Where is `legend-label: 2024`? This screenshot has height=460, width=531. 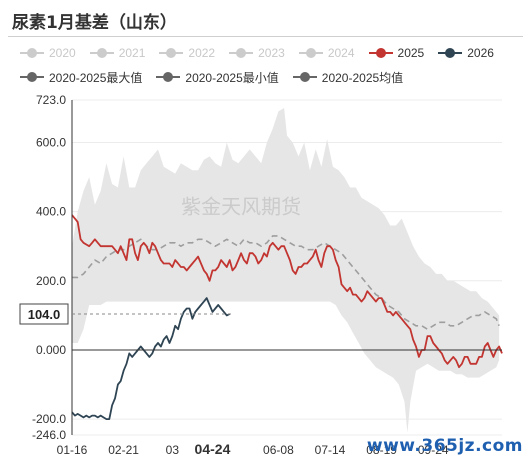
legend-label: 2024 is located at coordinates (341, 53).